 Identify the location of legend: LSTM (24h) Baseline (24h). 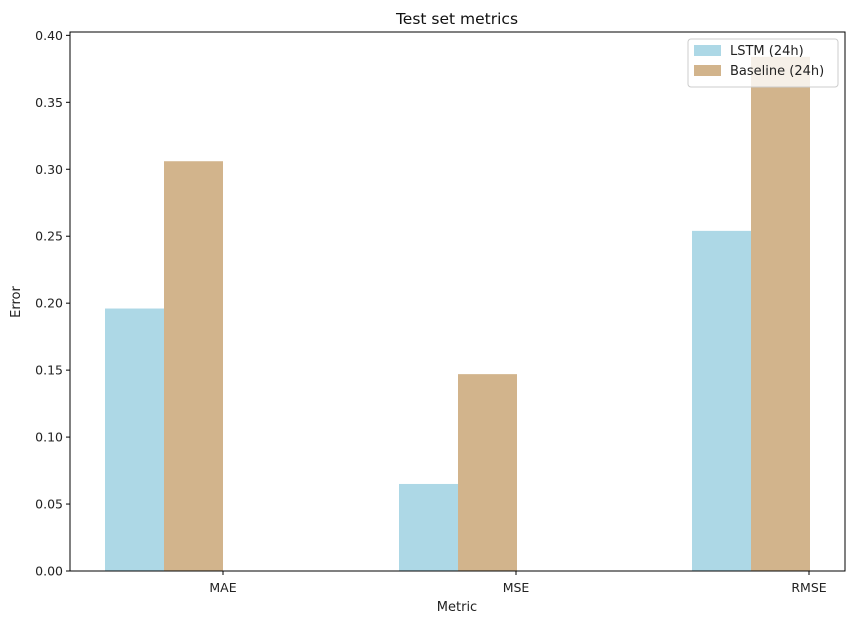
(763, 63).